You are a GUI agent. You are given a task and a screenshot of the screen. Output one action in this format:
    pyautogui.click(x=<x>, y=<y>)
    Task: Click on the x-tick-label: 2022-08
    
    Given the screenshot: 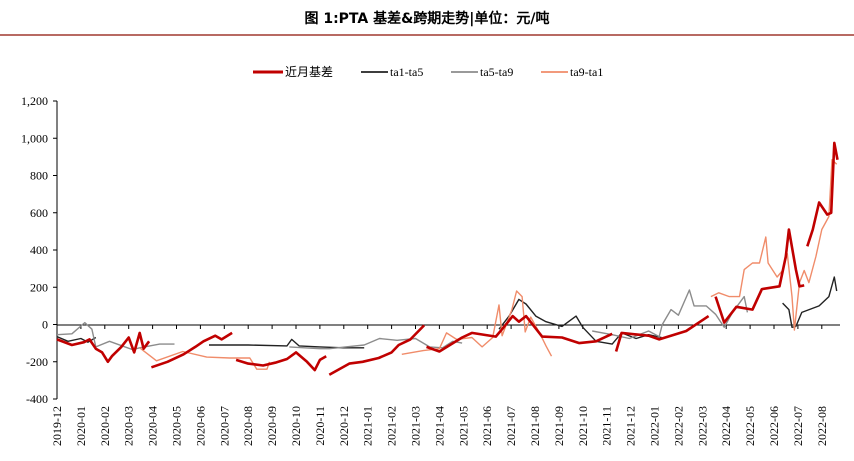 What is the action you would take?
    pyautogui.click(x=822, y=426)
    